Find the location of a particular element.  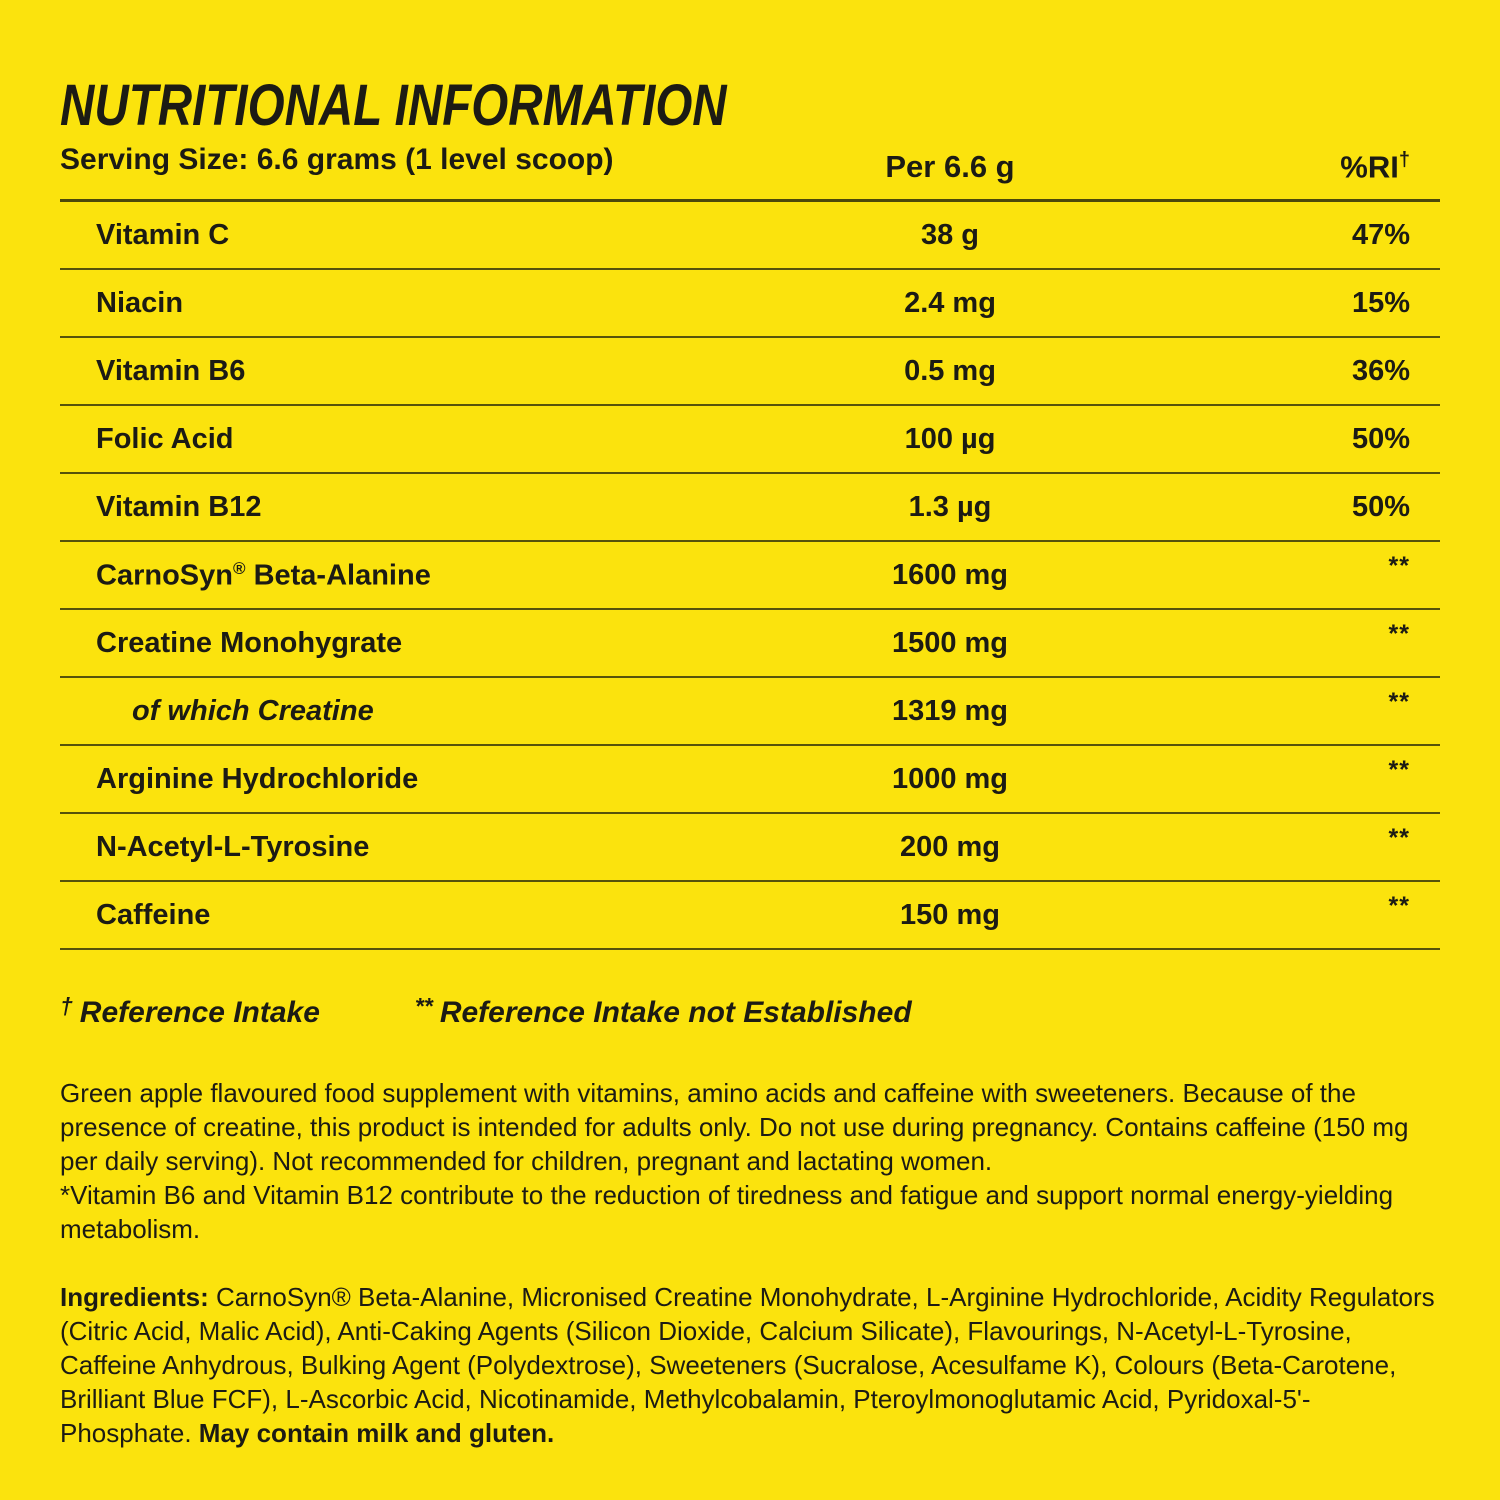

column-header-amount: Per 6.6 g is located at coordinates (950, 167).